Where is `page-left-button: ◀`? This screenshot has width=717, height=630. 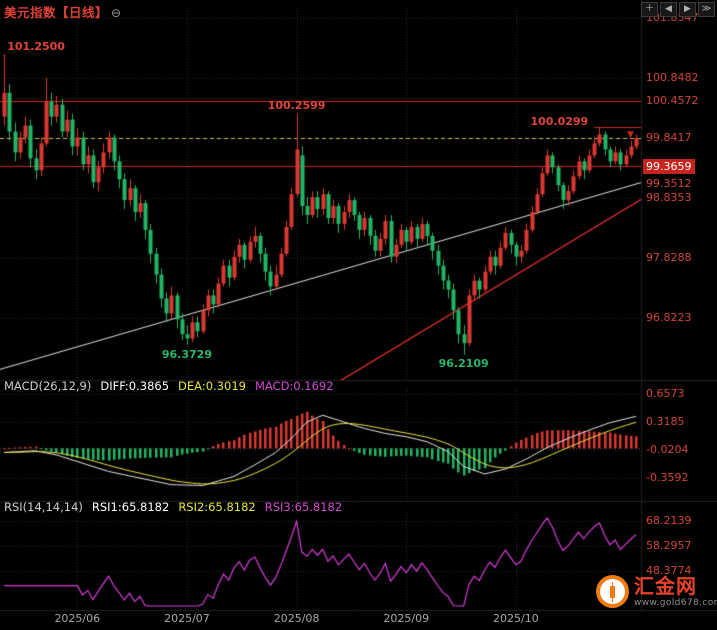
page-left-button: ◀ is located at coordinates (668, 9).